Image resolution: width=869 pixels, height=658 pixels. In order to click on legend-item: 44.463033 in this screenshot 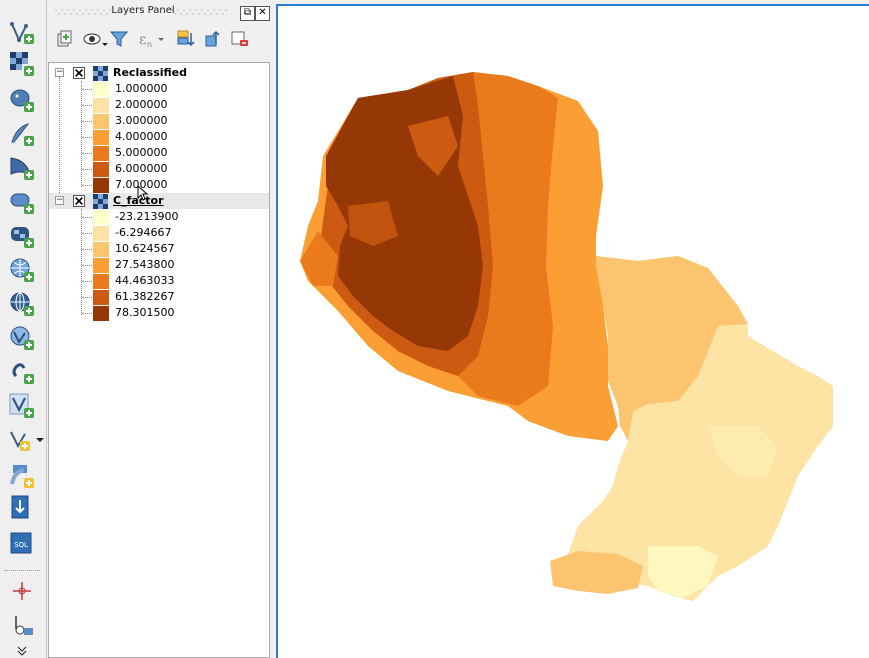, I will do `click(159, 281)`.